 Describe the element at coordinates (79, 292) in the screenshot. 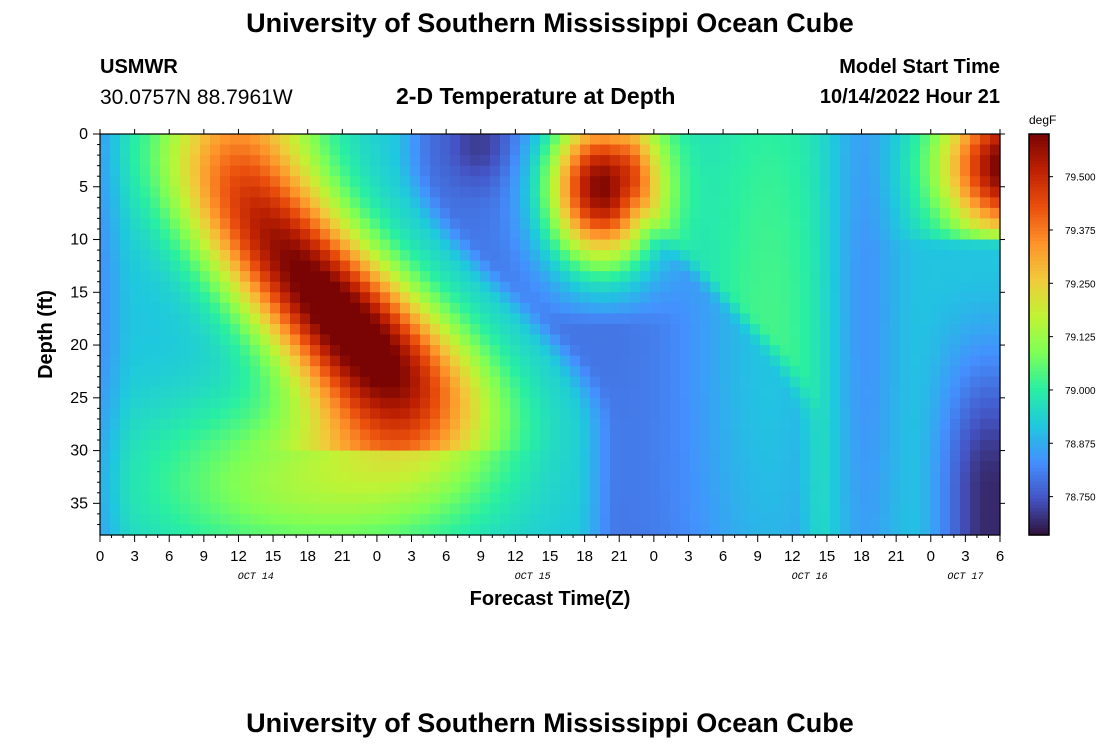

I see `y-tick-label: 15` at that location.